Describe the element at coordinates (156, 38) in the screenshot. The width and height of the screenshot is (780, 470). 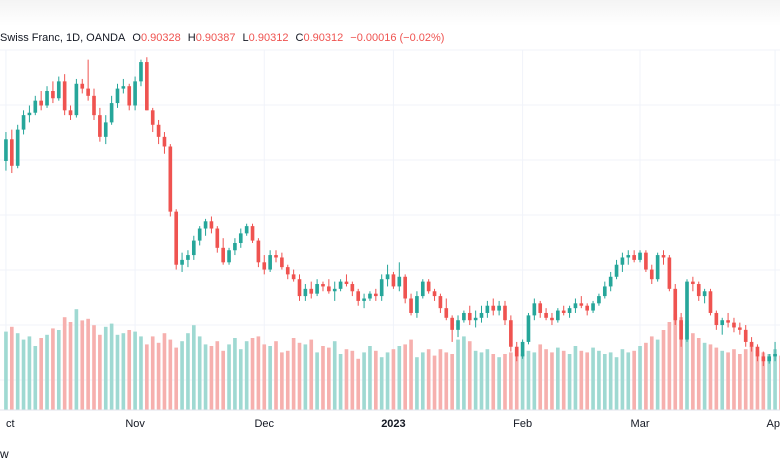
I see `open-readout: O0.90328` at that location.